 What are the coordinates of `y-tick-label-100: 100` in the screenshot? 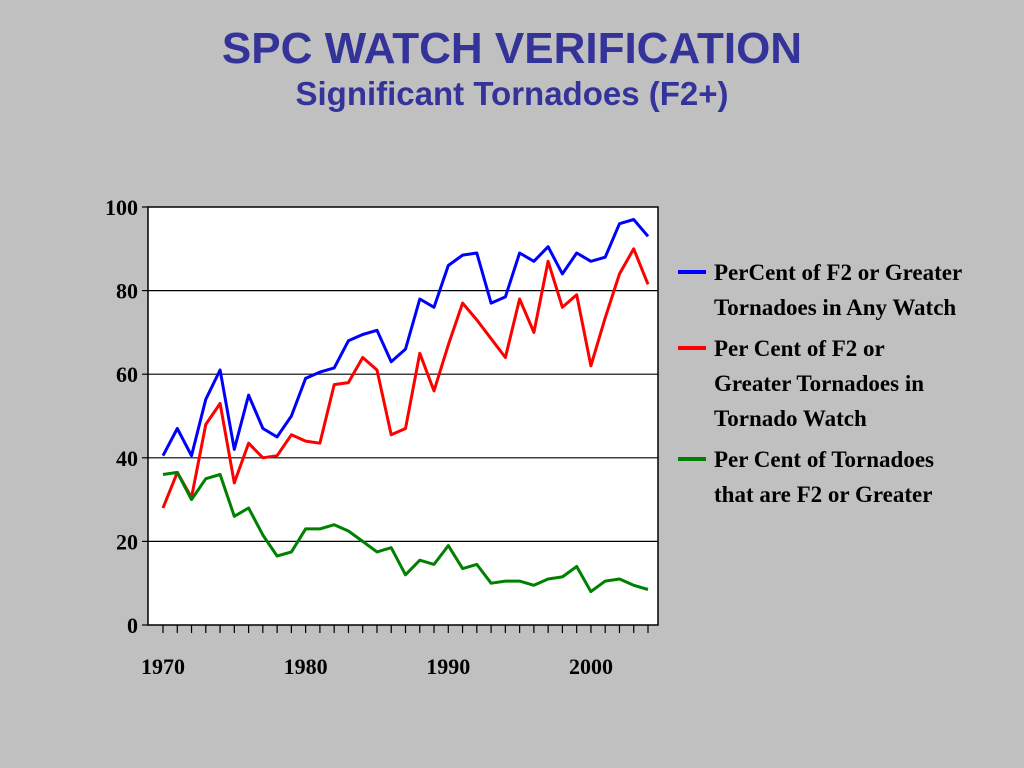 It's located at (121, 207).